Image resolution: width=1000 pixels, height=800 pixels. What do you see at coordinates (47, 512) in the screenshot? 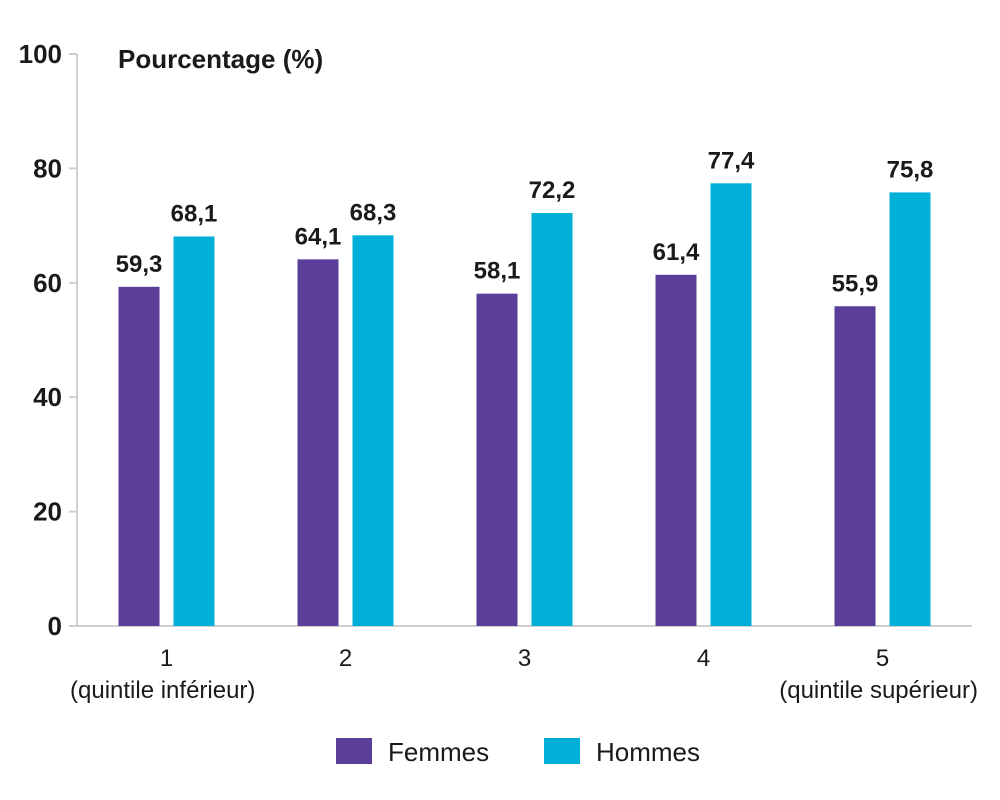
I see `y-tick-label: 20` at bounding box center [47, 512].